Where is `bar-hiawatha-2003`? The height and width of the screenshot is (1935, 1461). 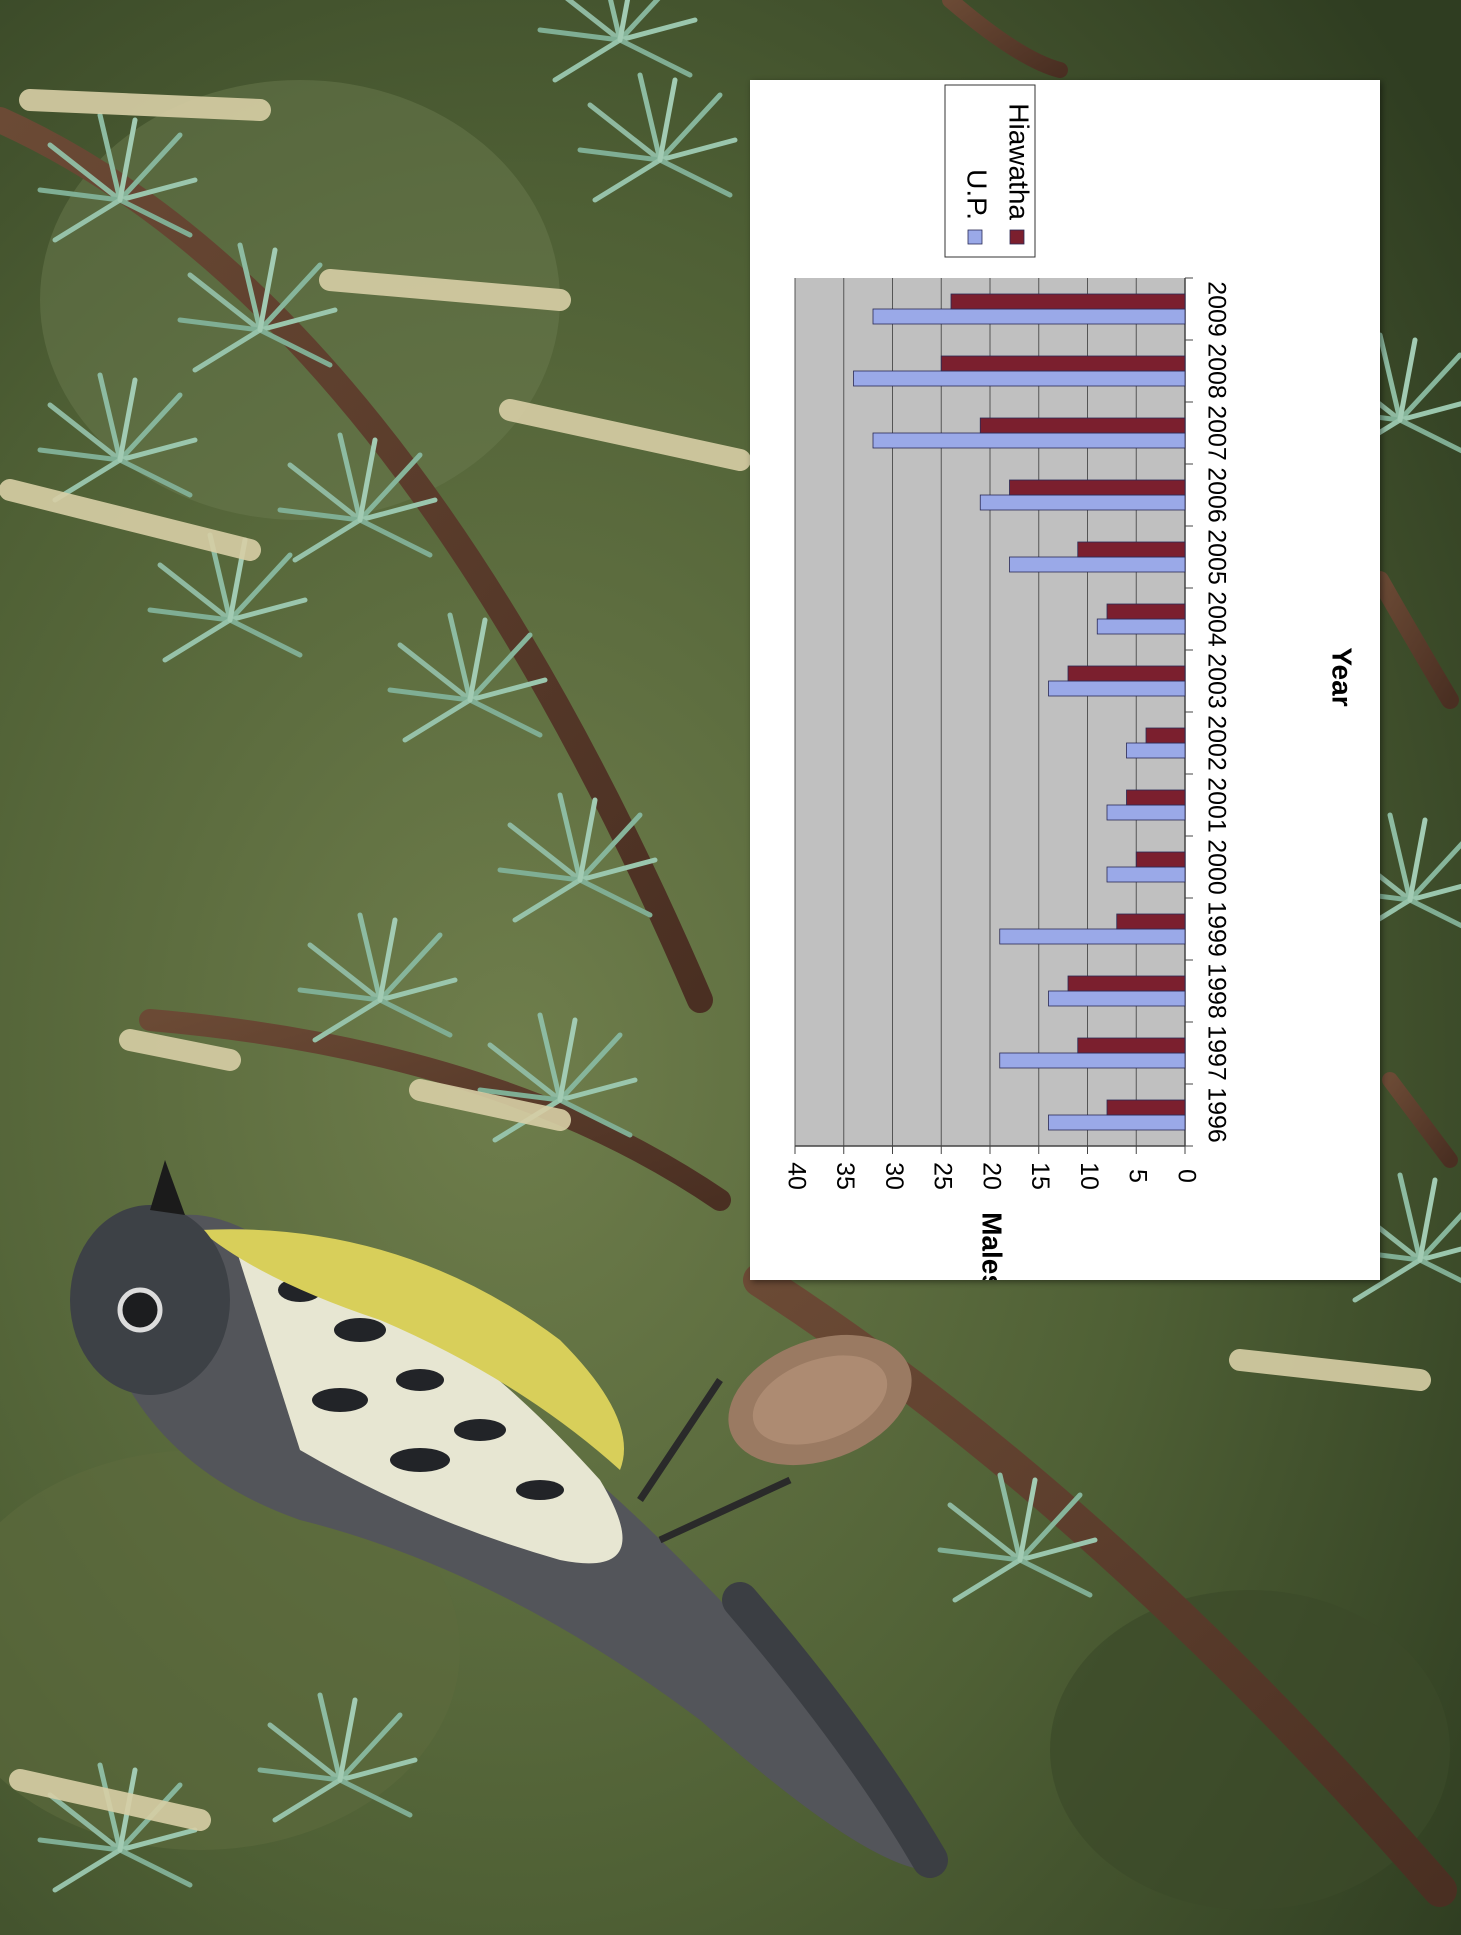
bar-hiawatha-2003 is located at coordinates (1126, 673).